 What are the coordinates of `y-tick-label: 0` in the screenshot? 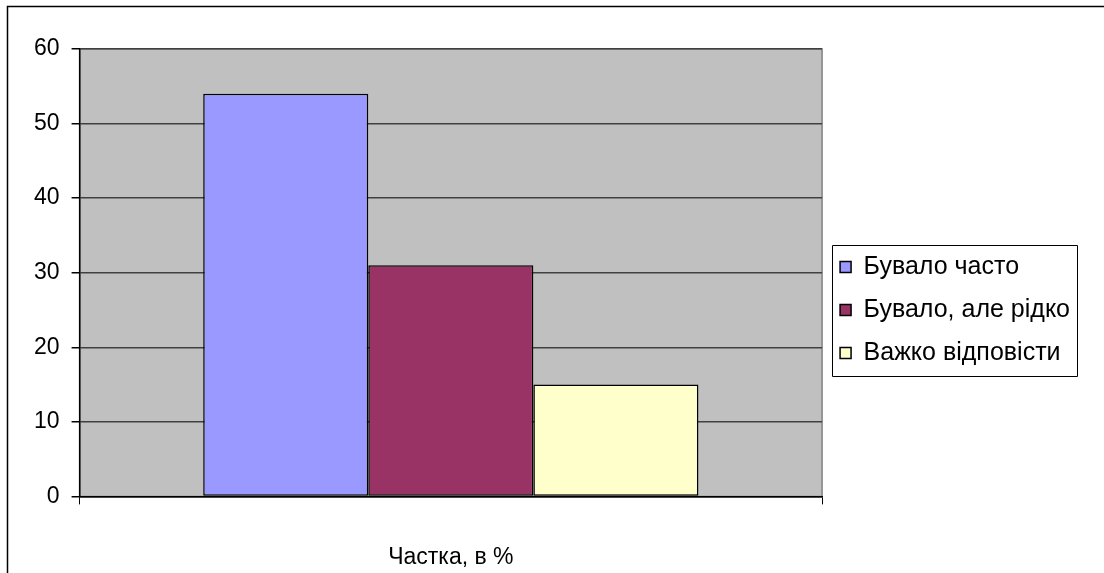 It's located at (53, 494).